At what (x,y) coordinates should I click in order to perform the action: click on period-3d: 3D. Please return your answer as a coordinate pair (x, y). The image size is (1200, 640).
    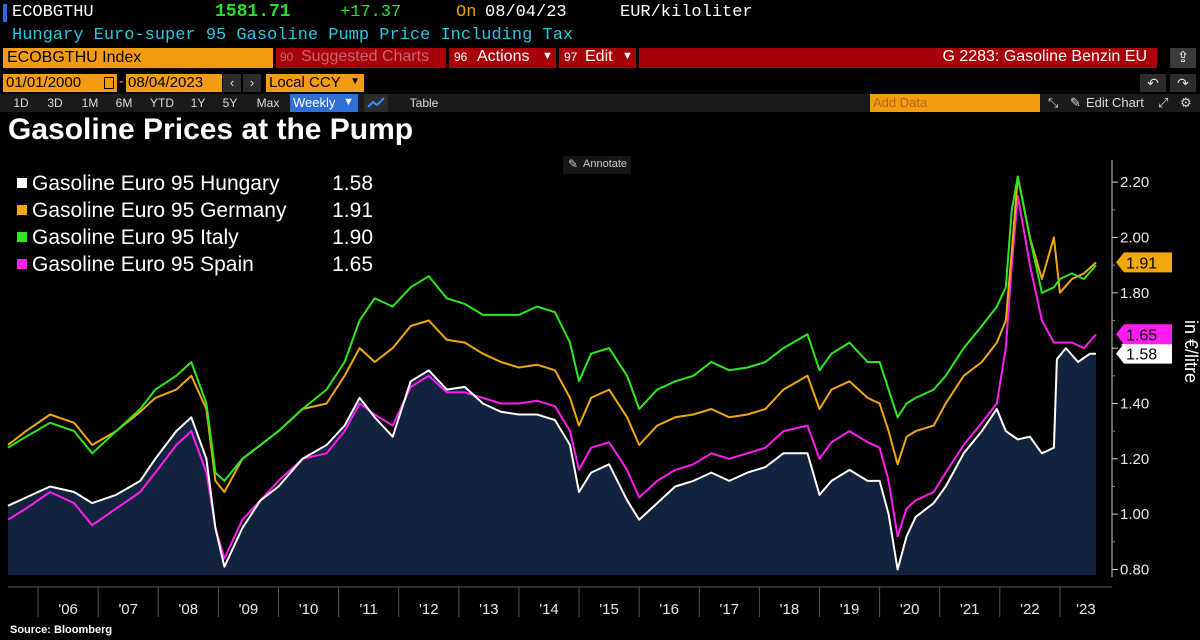
    Looking at the image, I should click on (55, 103).